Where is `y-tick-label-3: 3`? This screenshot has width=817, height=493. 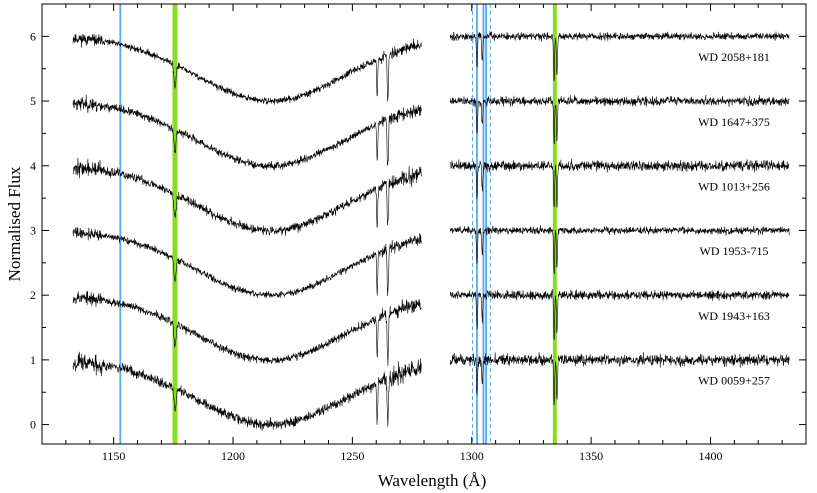 y-tick-label-3: 3 is located at coordinates (33, 230).